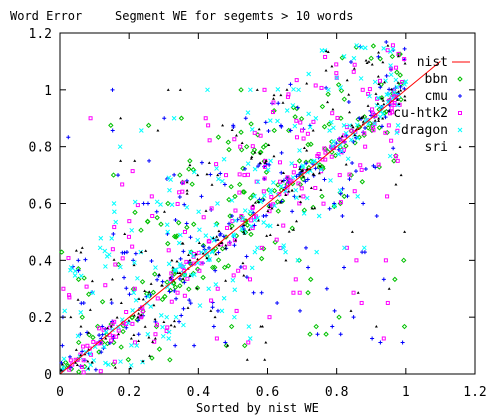 This screenshot has height=417, width=487. I want to click on legend-swatch-bbn, so click(460, 79).